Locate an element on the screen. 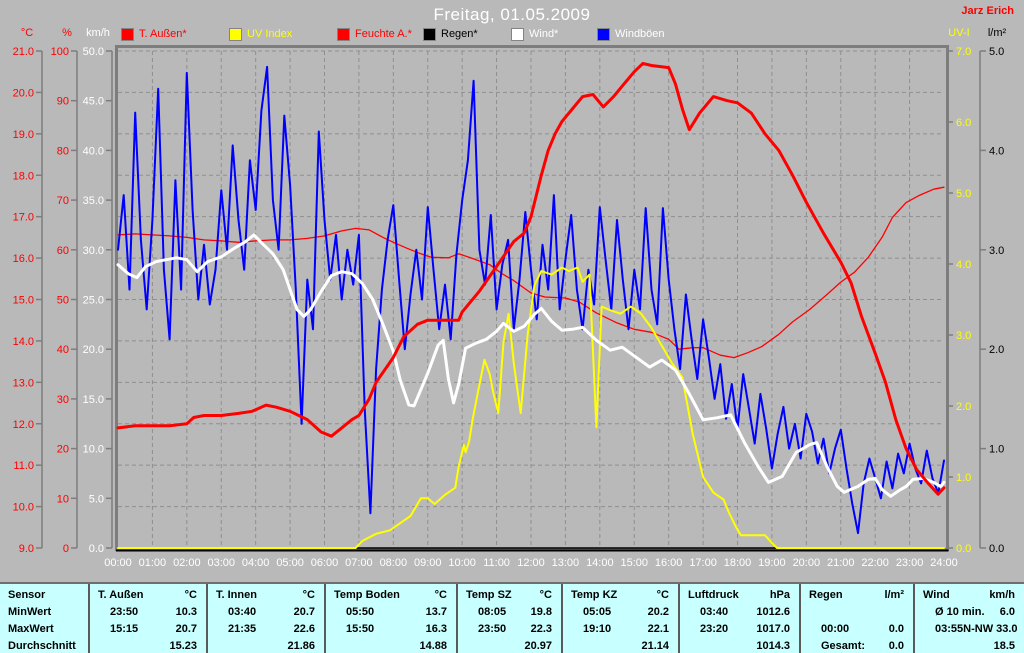 Image resolution: width=1024 pixels, height=653 pixels. value-number: 6.0 is located at coordinates (1007, 612).